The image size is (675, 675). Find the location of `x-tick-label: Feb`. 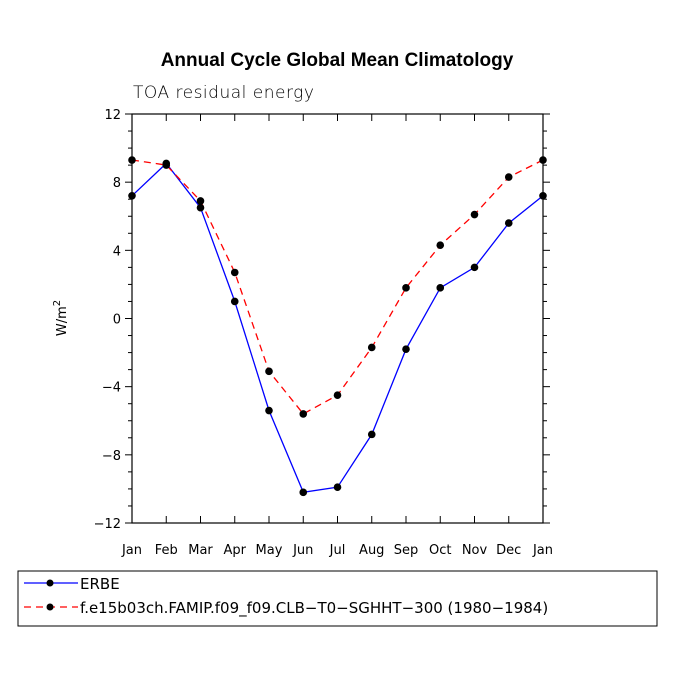

x-tick-label: Feb is located at coordinates (166, 550).